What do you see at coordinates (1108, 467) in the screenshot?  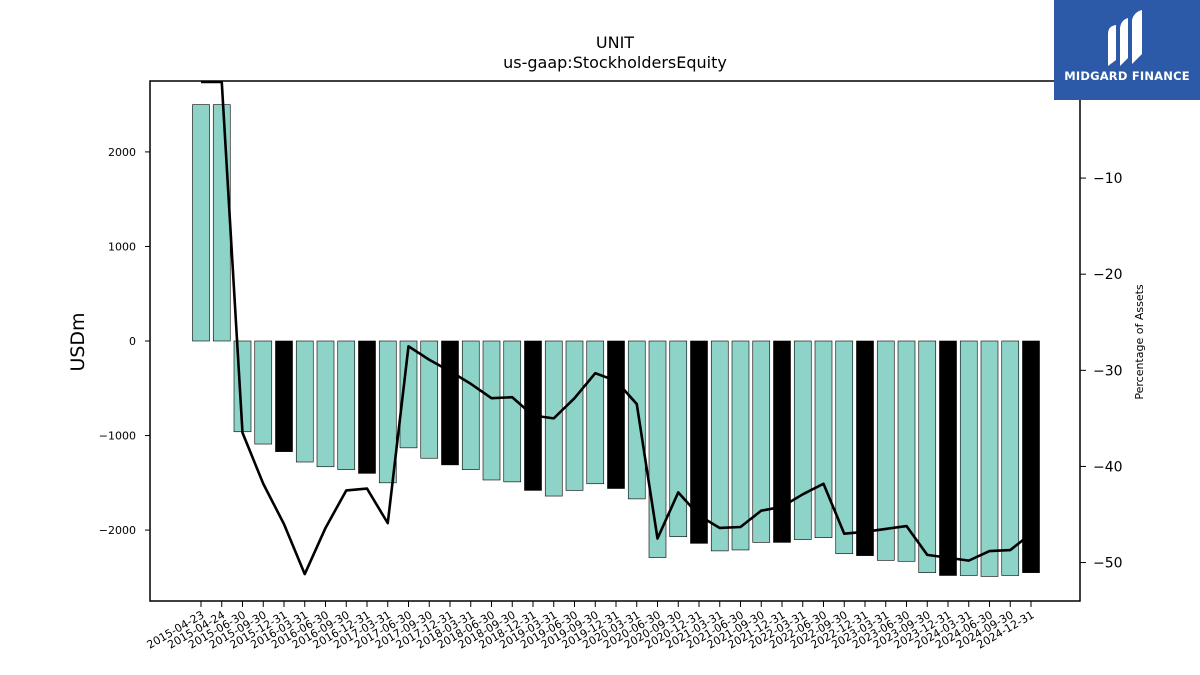 I see `y2-tick-label: −40` at bounding box center [1108, 467].